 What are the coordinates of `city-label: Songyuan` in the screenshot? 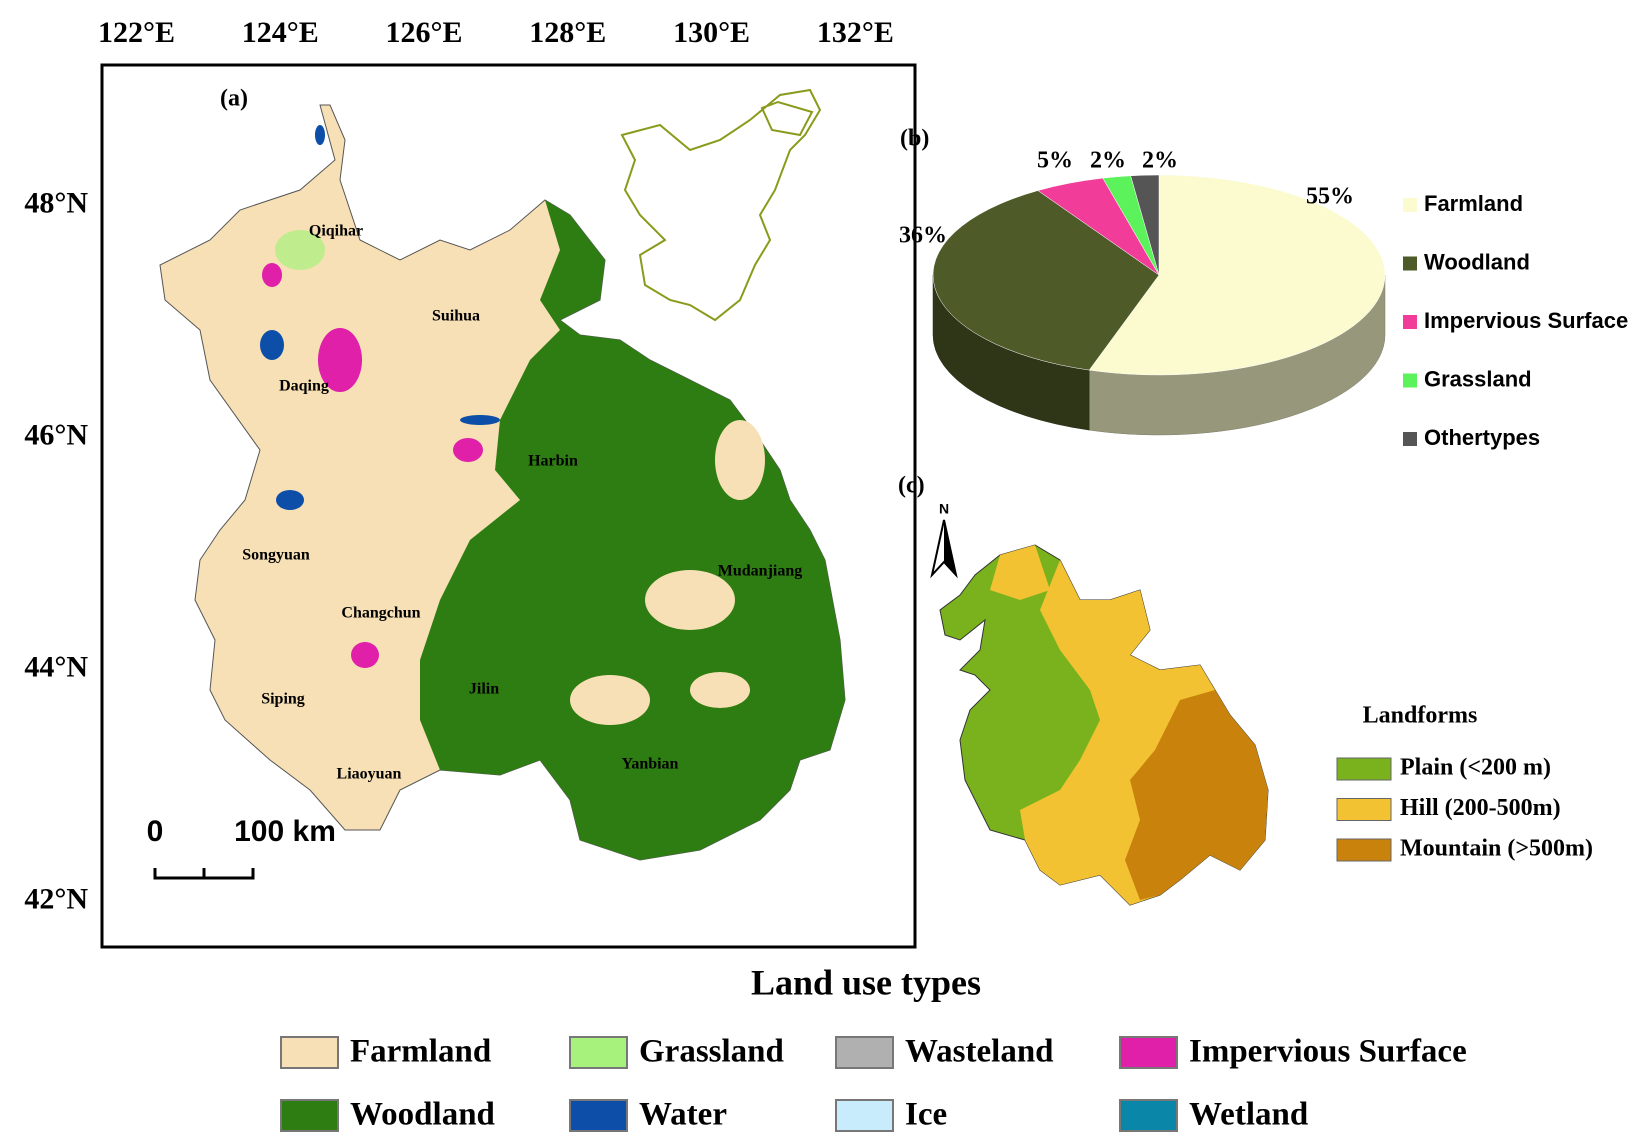 It's located at (276, 555).